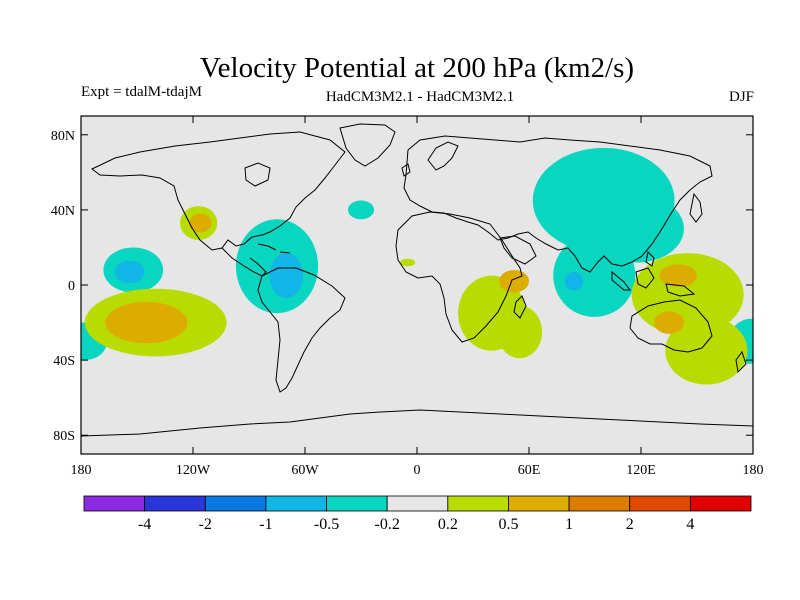  Describe the element at coordinates (518, 250) in the screenshot. I see `coastline-arabia` at that location.